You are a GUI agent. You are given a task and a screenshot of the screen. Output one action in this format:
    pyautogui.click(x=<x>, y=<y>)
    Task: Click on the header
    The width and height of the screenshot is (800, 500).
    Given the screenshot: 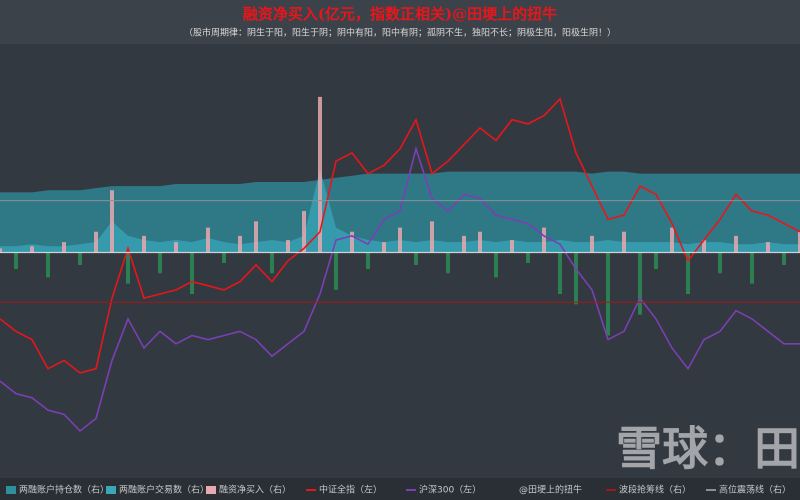 What is the action you would take?
    pyautogui.click(x=400, y=22)
    